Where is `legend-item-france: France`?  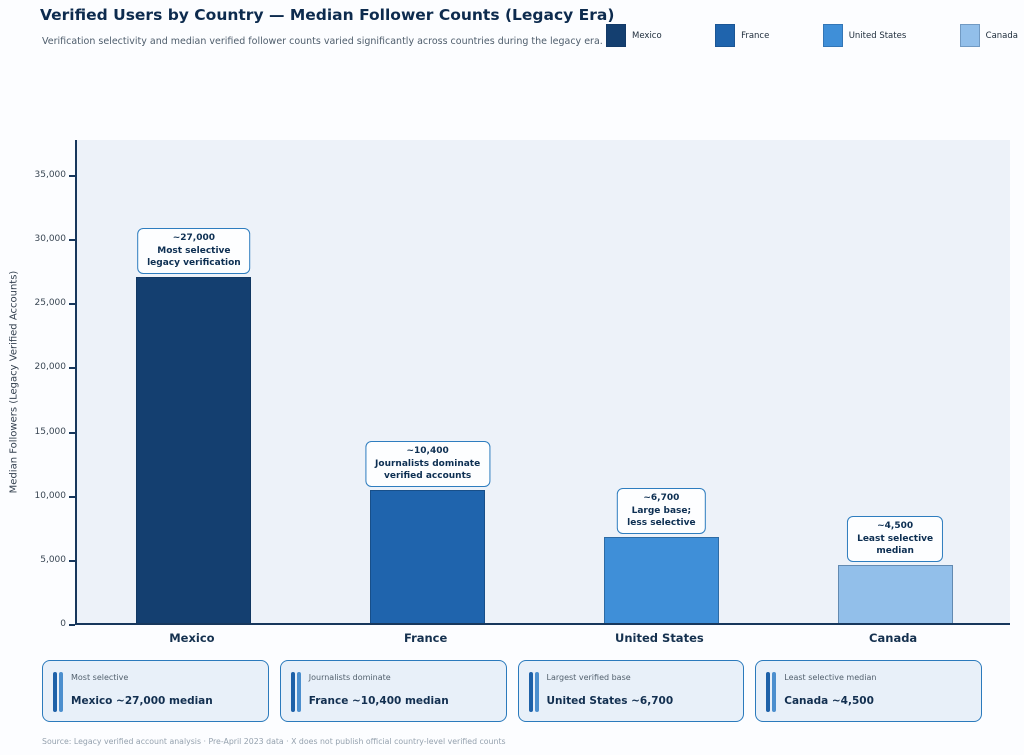
legend-item-france: France is located at coordinates (742, 35).